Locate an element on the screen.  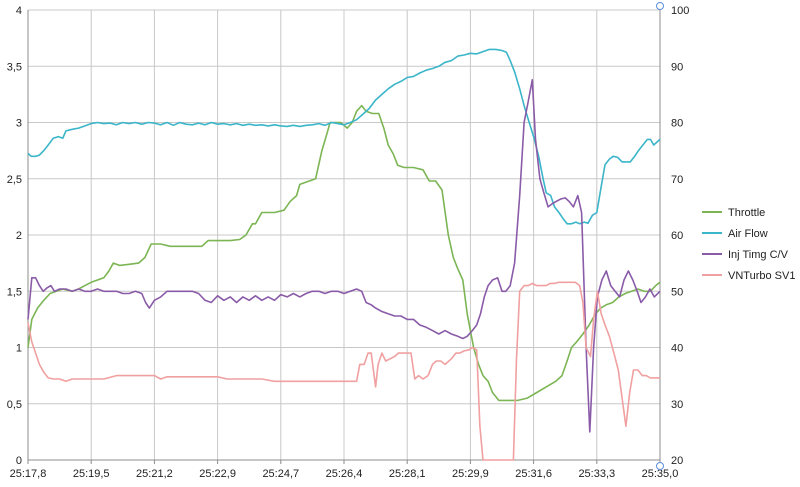
legend-label: Air Flow is located at coordinates (748, 234).